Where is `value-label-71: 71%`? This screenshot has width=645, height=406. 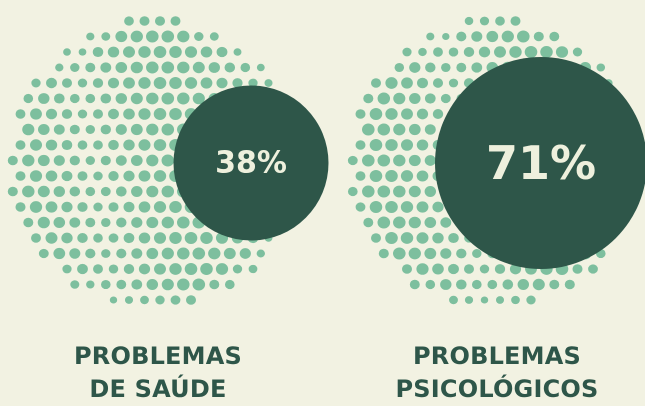
value-label-71: 71% is located at coordinates (541, 163).